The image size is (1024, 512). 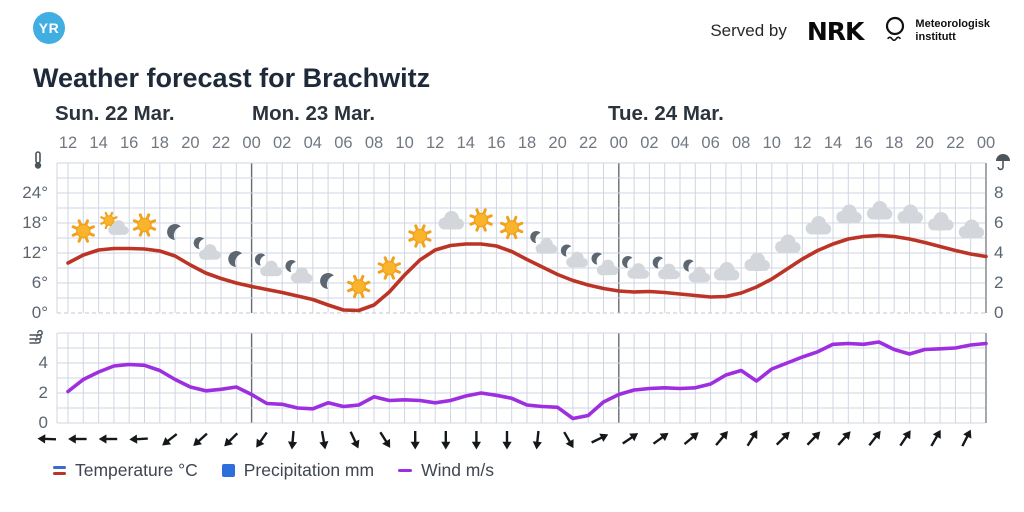 I want to click on nrk-logo: NRK, so click(x=835, y=31).